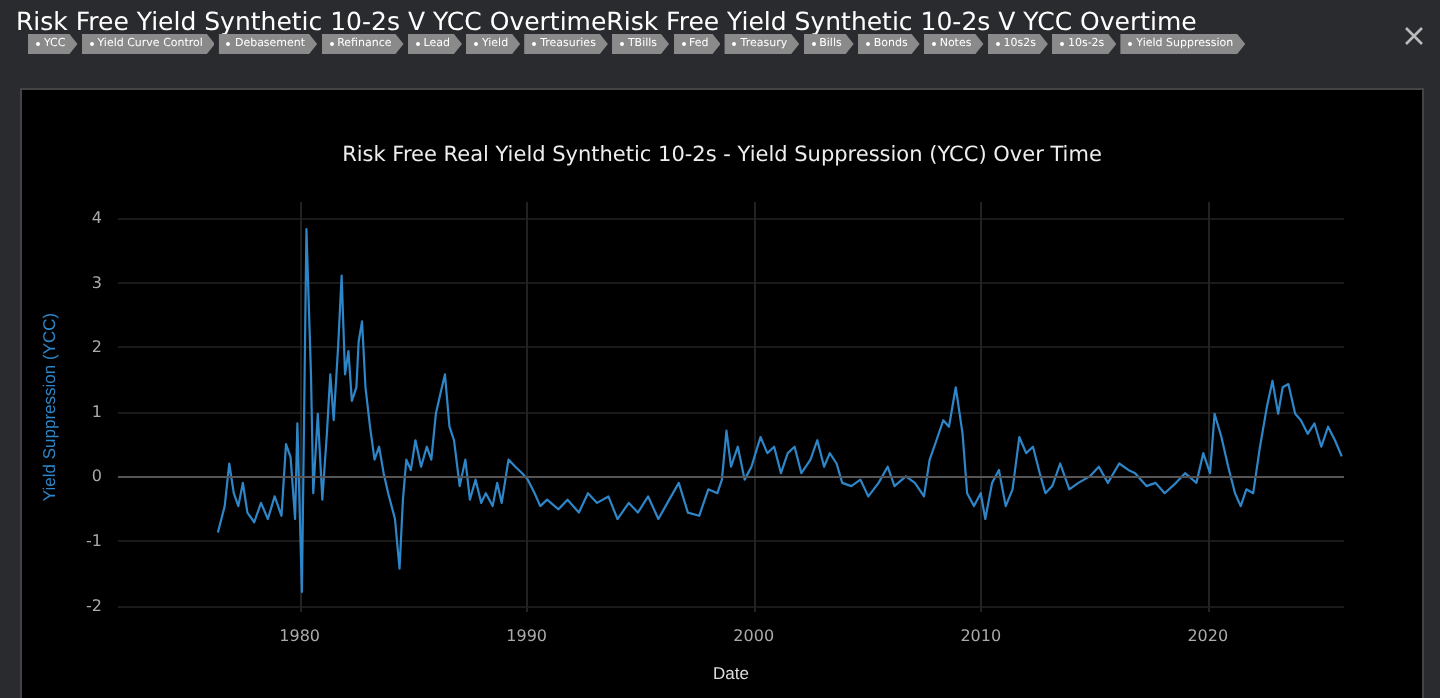 Image resolution: width=1440 pixels, height=698 pixels. I want to click on x-axis-title: Date, so click(731, 673).